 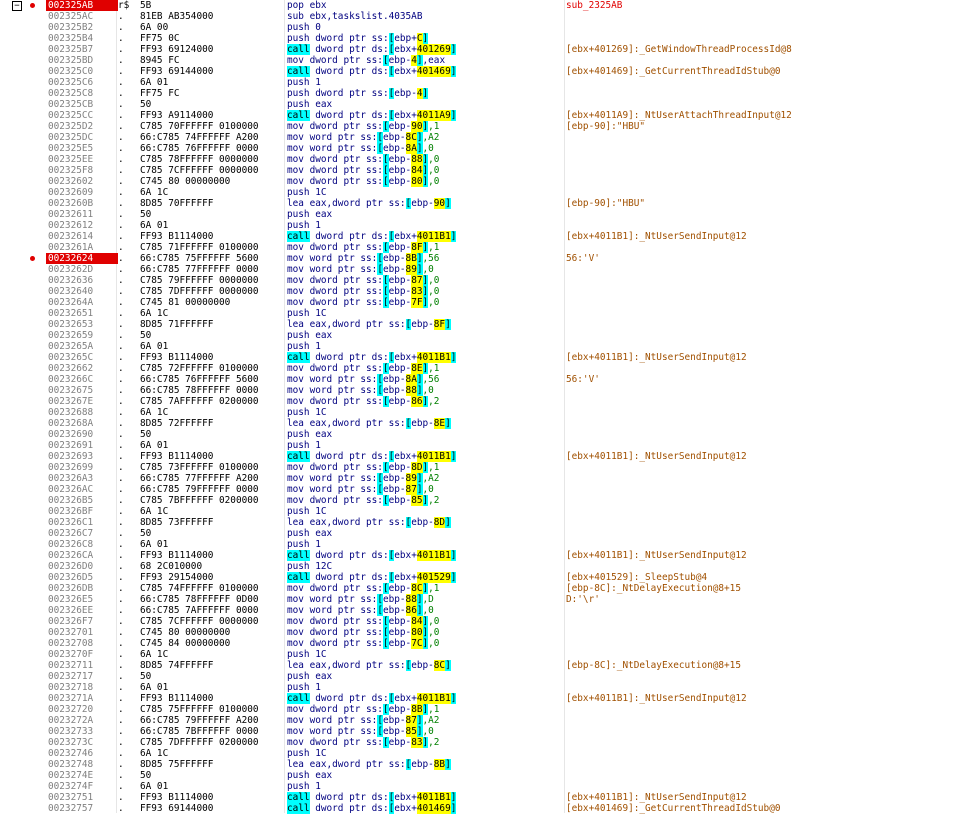 What do you see at coordinates (369, 665) in the screenshot?
I see `instruction-cell: lea eax,dword ptr ss:[ebp-8C]` at bounding box center [369, 665].